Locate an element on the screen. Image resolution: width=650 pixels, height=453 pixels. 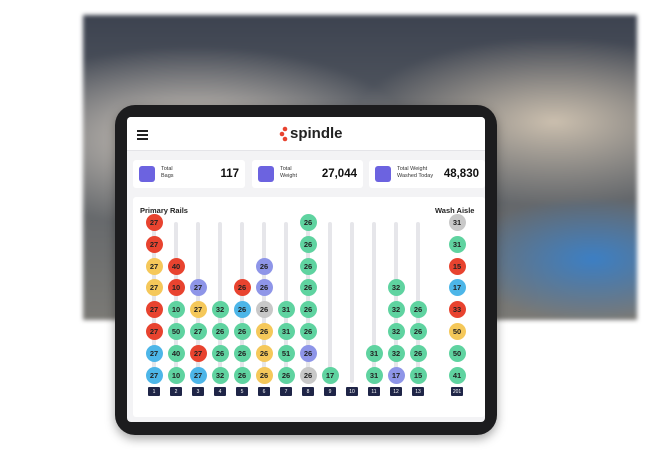
top-bar: spindle is located at coordinates (306, 134).